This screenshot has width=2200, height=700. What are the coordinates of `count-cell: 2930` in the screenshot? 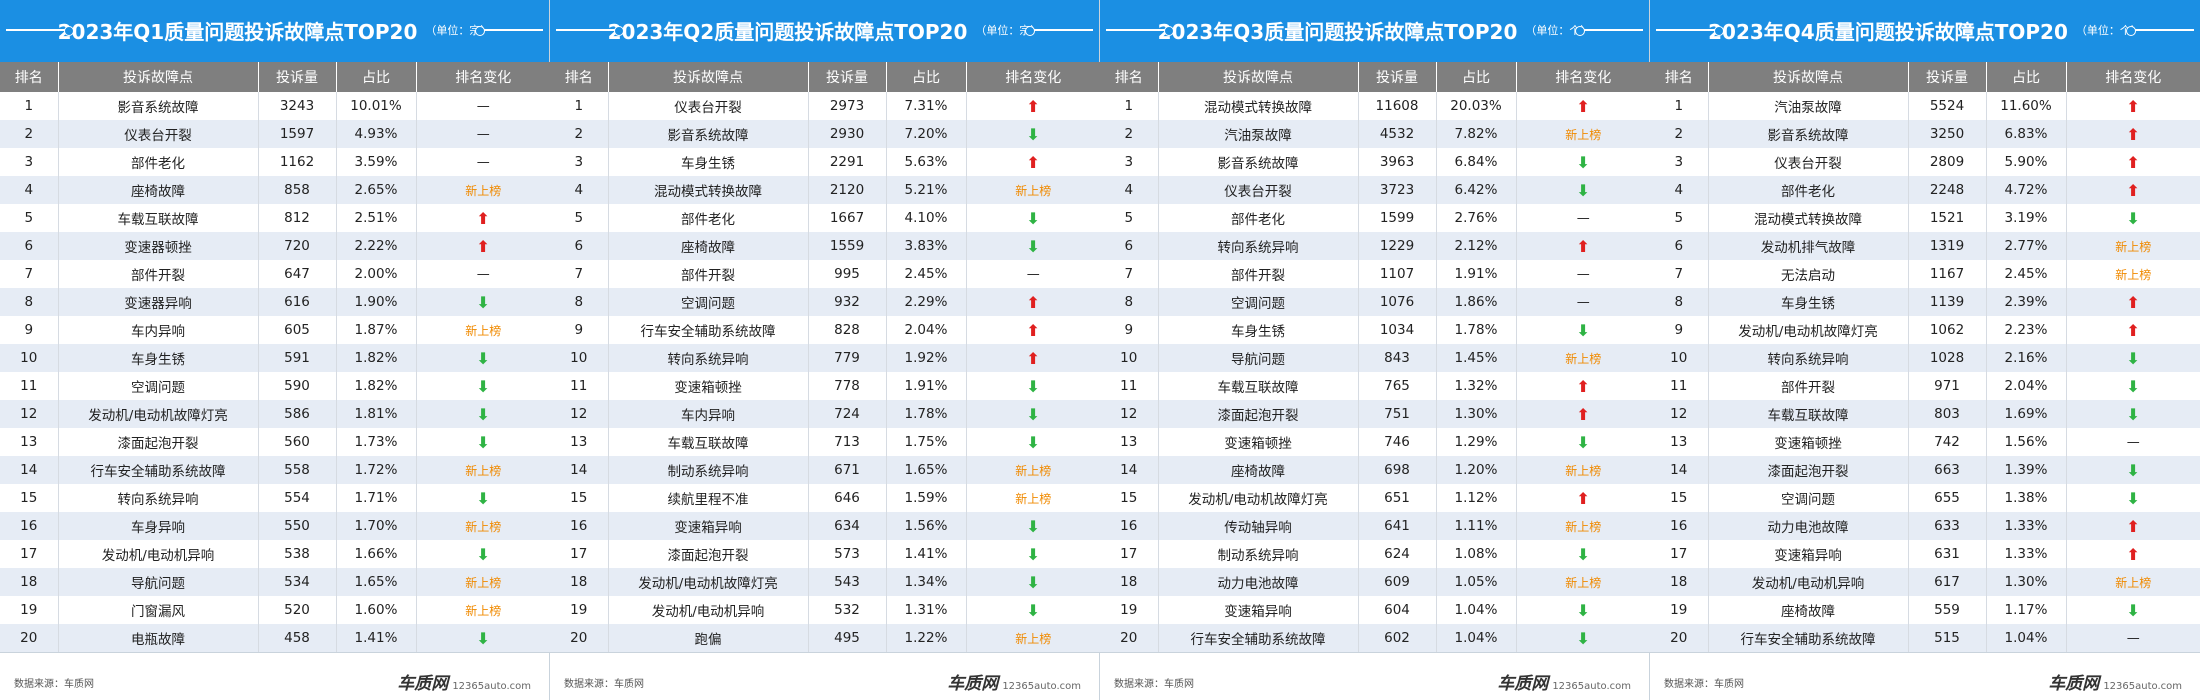 It's located at (847, 134).